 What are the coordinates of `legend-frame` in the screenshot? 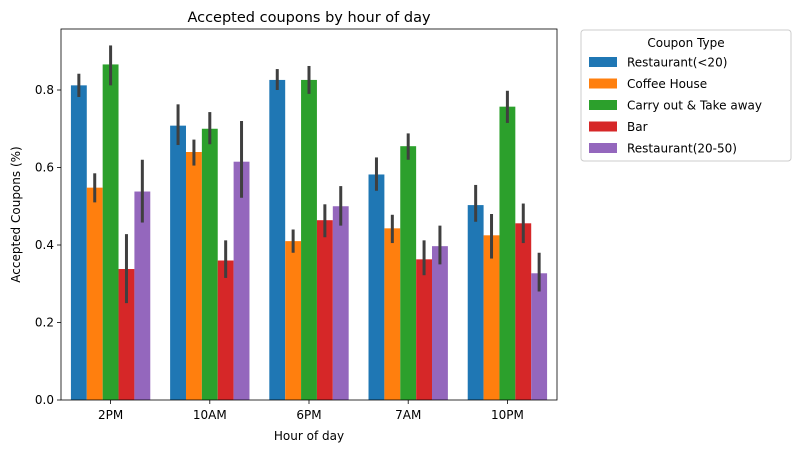 It's located at (686, 95).